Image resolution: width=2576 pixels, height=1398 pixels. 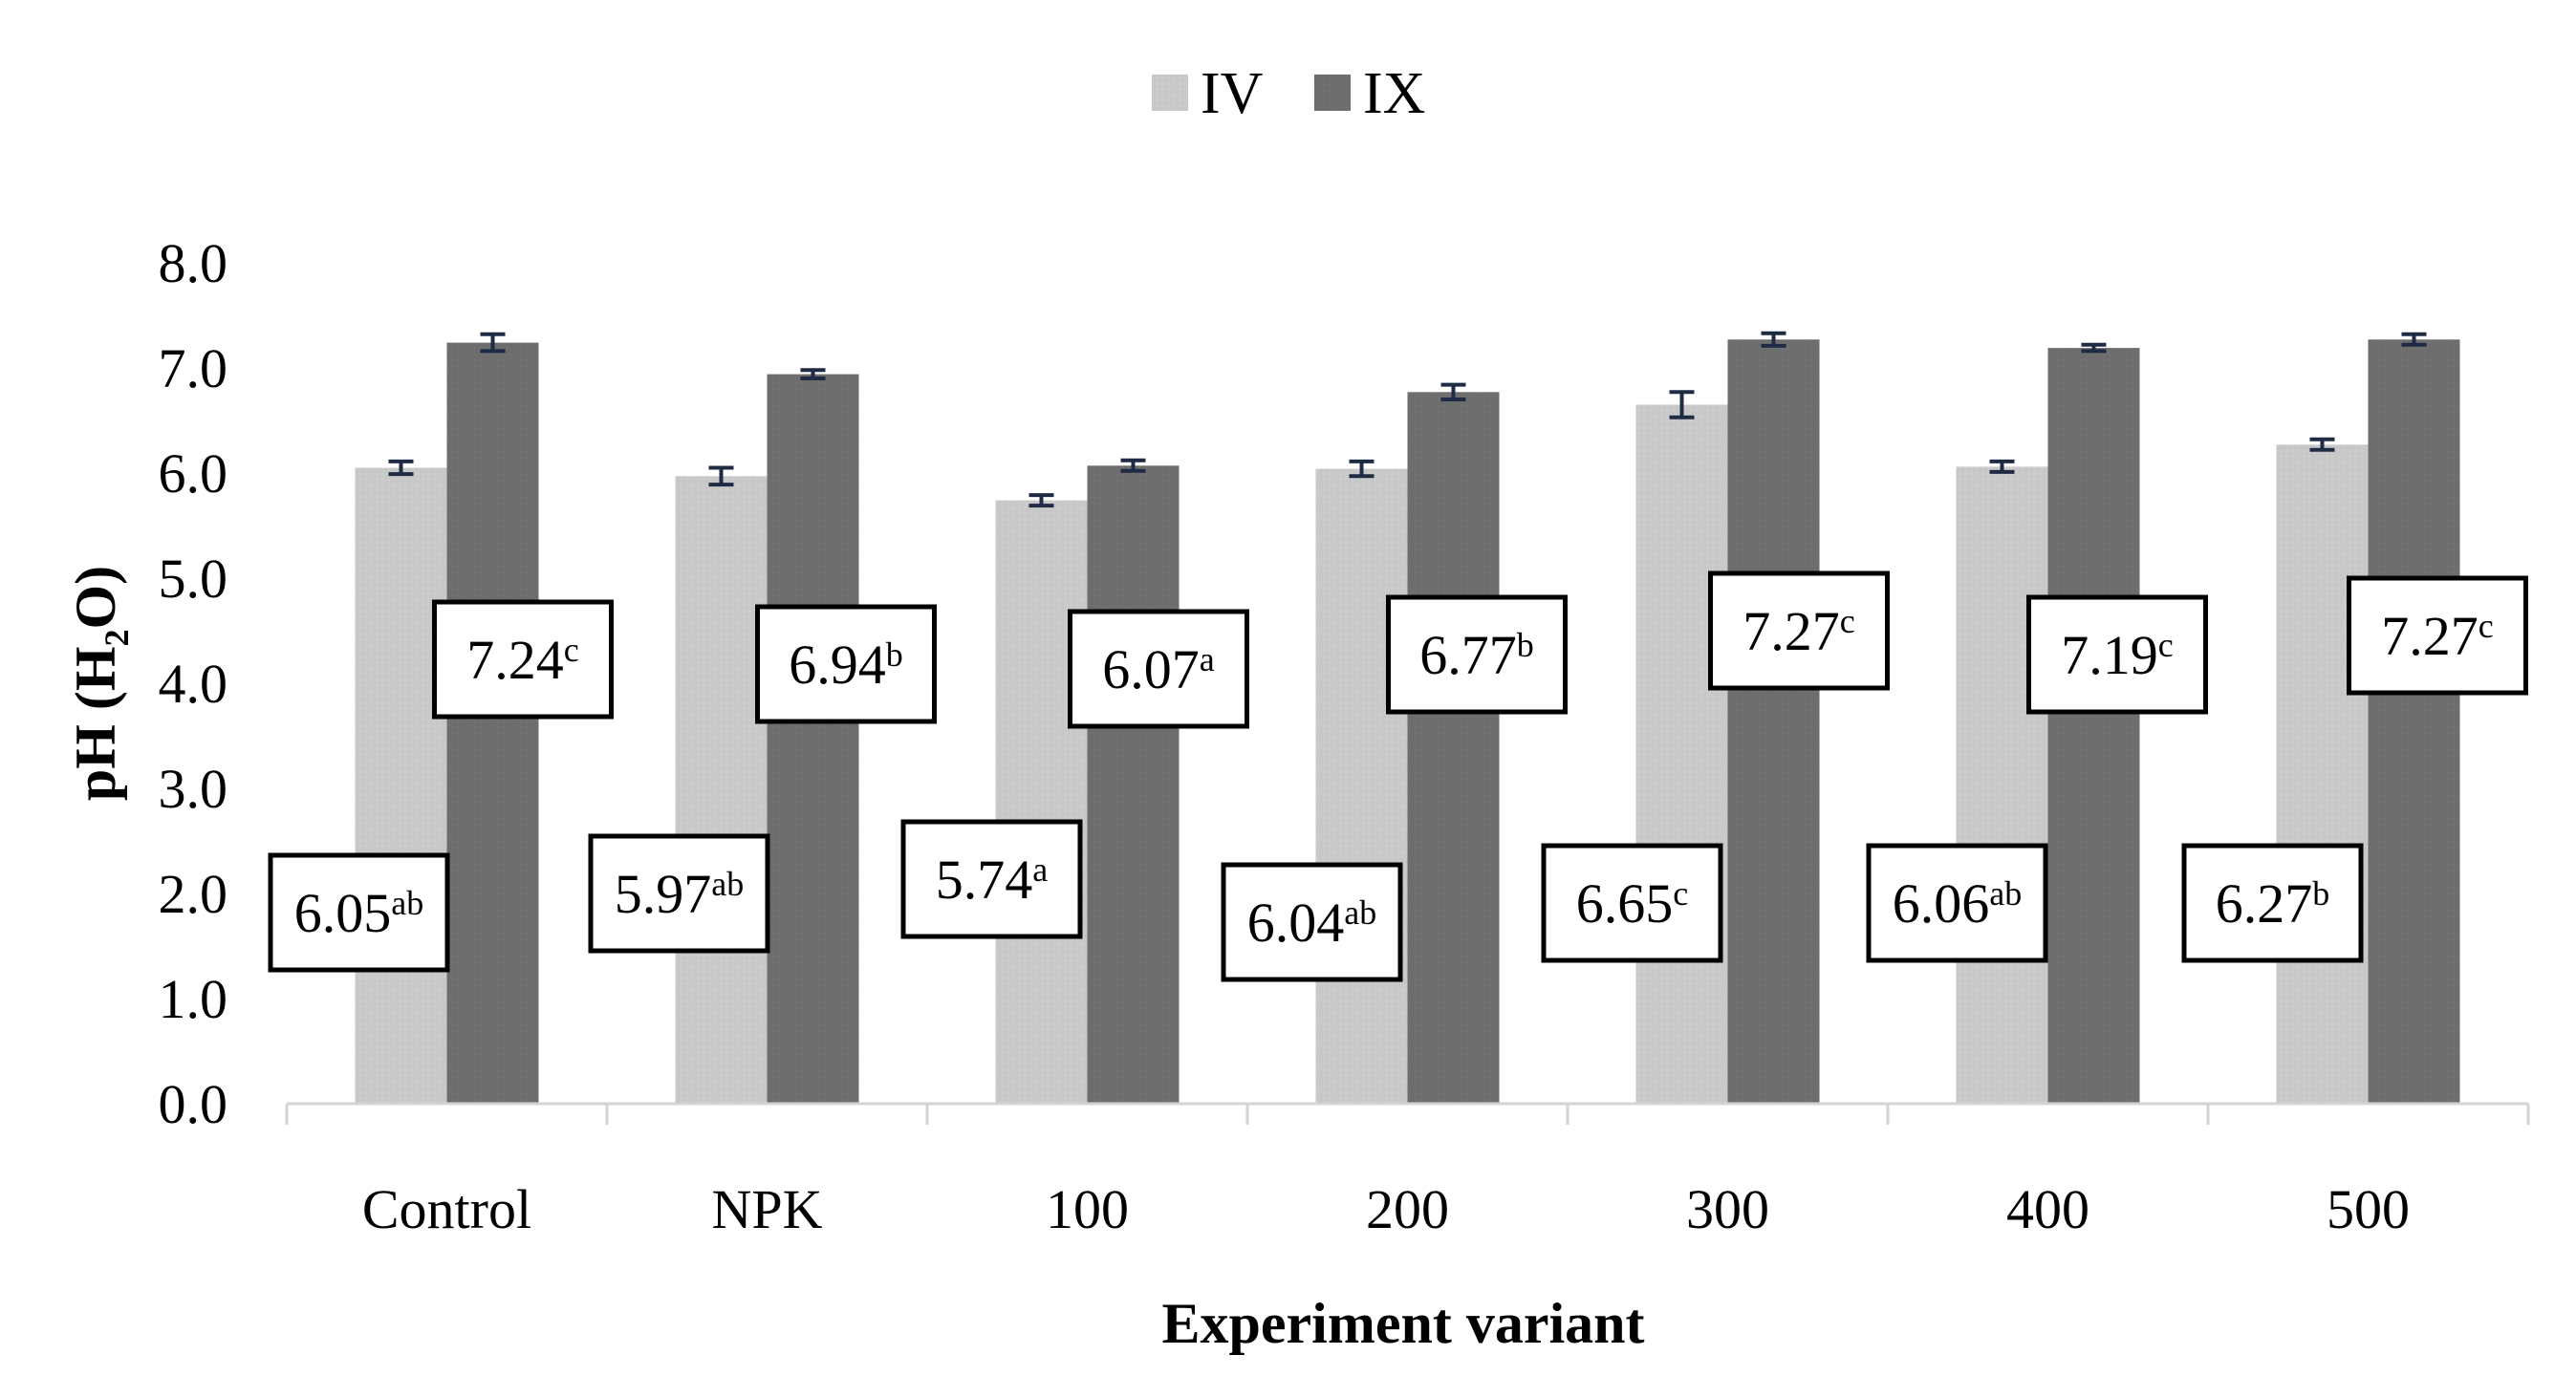 What do you see at coordinates (766, 1209) in the screenshot?
I see `x-category-label: NPK` at bounding box center [766, 1209].